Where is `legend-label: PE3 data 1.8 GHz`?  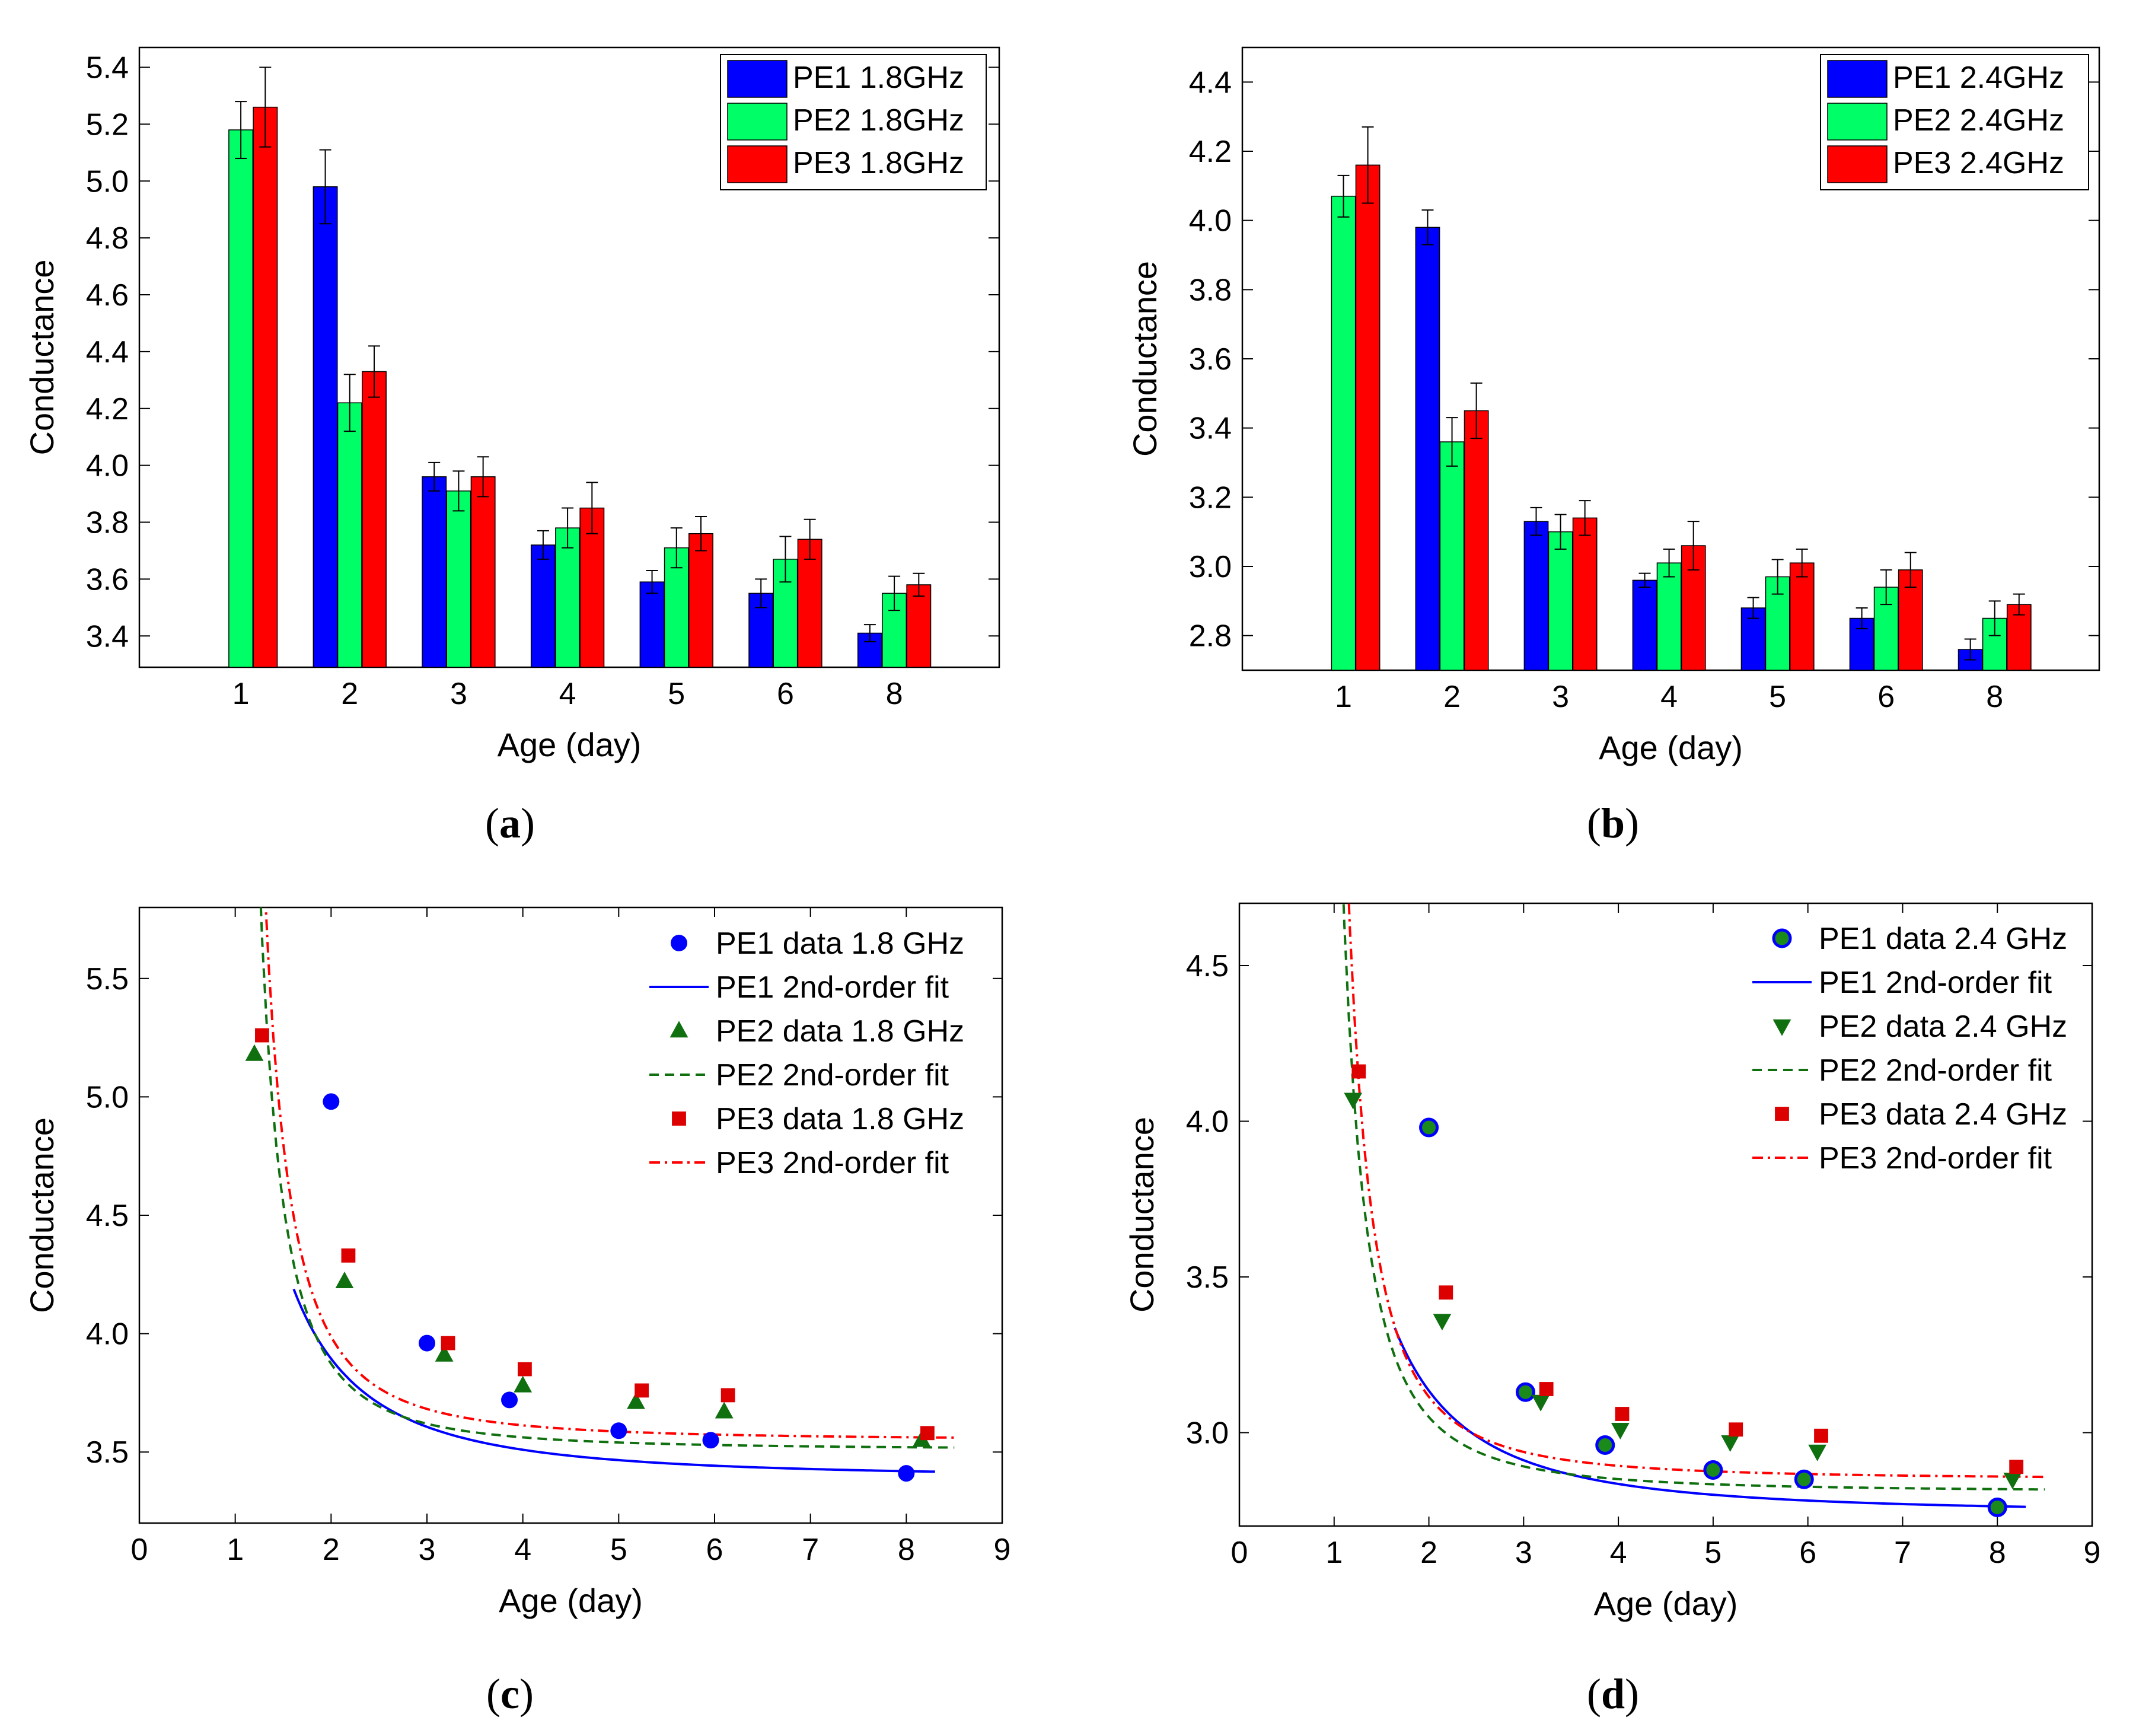 legend-label: PE3 data 1.8 GHz is located at coordinates (840, 1119).